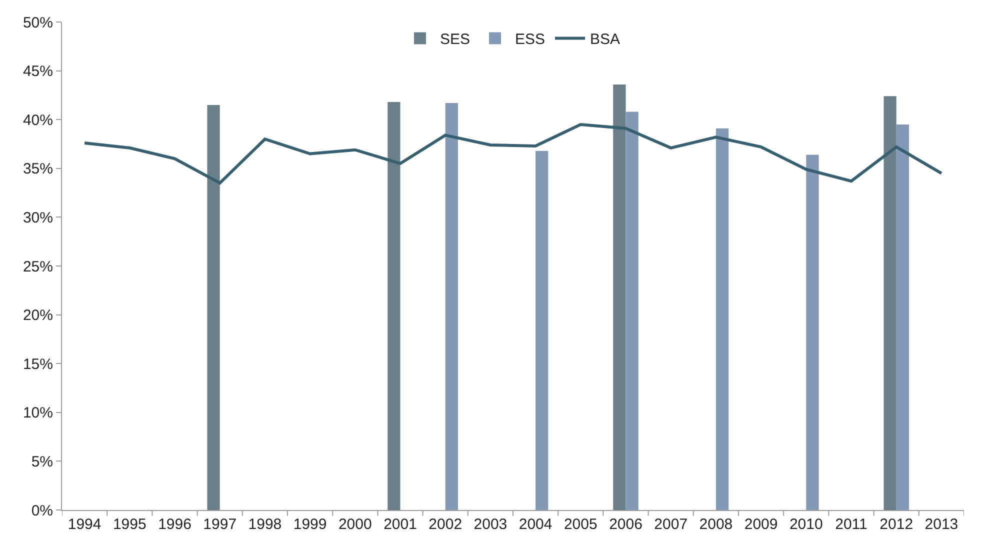 The width and height of the screenshot is (984, 545). Describe the element at coordinates (310, 524) in the screenshot. I see `x-tick-label: 1999` at that location.